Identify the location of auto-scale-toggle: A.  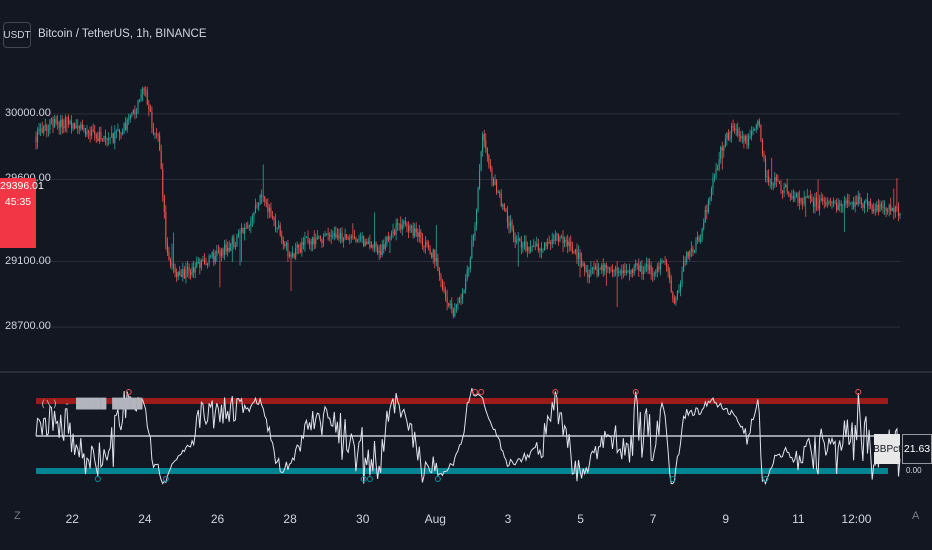
(916, 516).